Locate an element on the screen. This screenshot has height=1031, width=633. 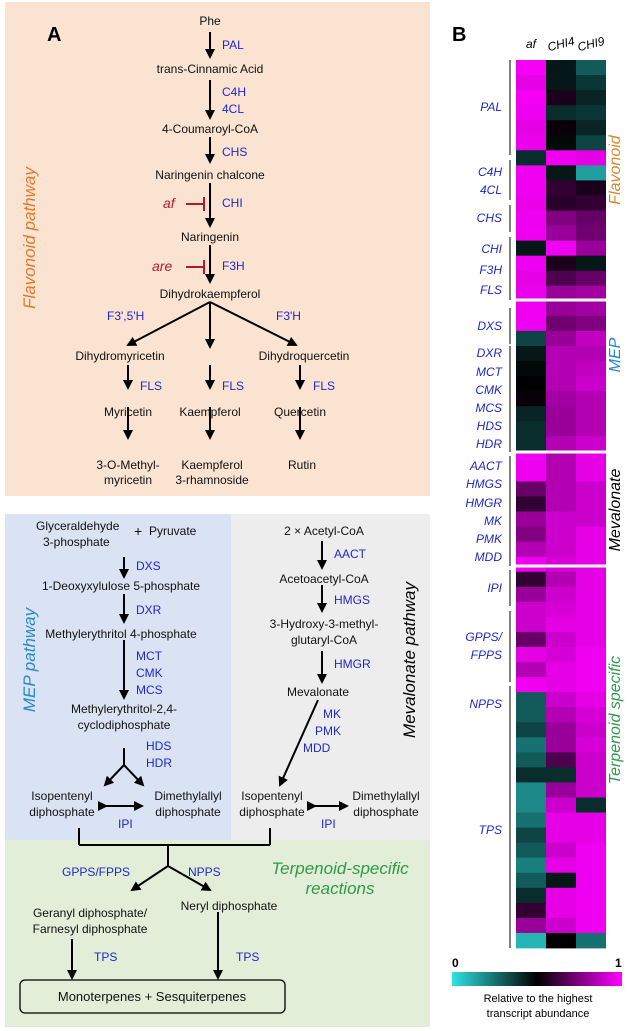
compound-methylerythritol-phosphate: Methylerythritol 4-phosphate is located at coordinates (121, 634).